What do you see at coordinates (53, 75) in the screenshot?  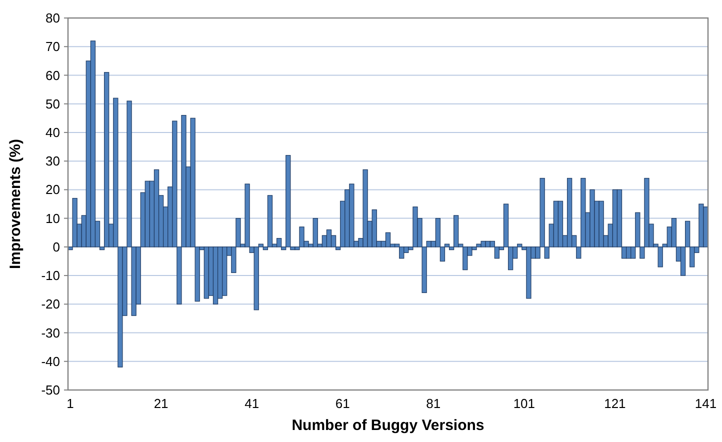 I see `y-tick-label: 60` at bounding box center [53, 75].